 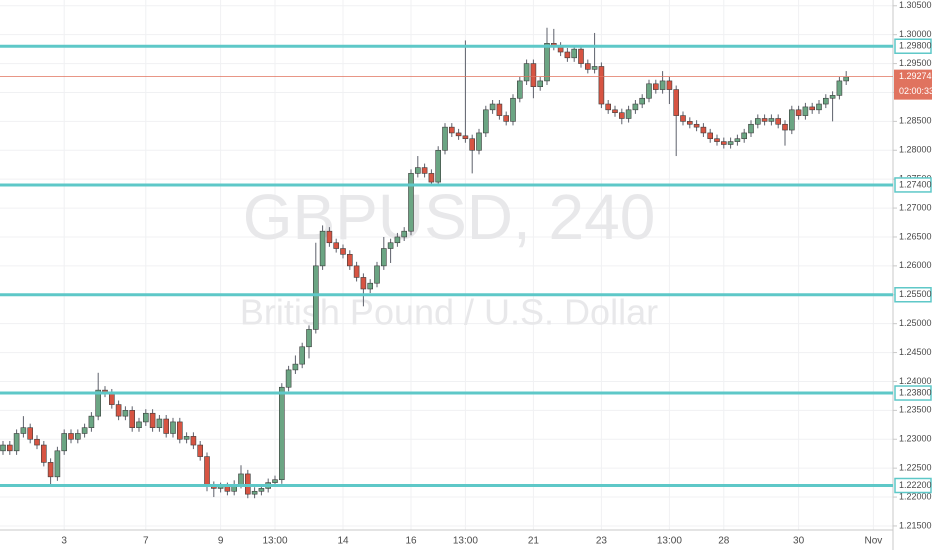 What do you see at coordinates (915, 392) in the screenshot?
I see `level-label: 1.23800` at bounding box center [915, 392].